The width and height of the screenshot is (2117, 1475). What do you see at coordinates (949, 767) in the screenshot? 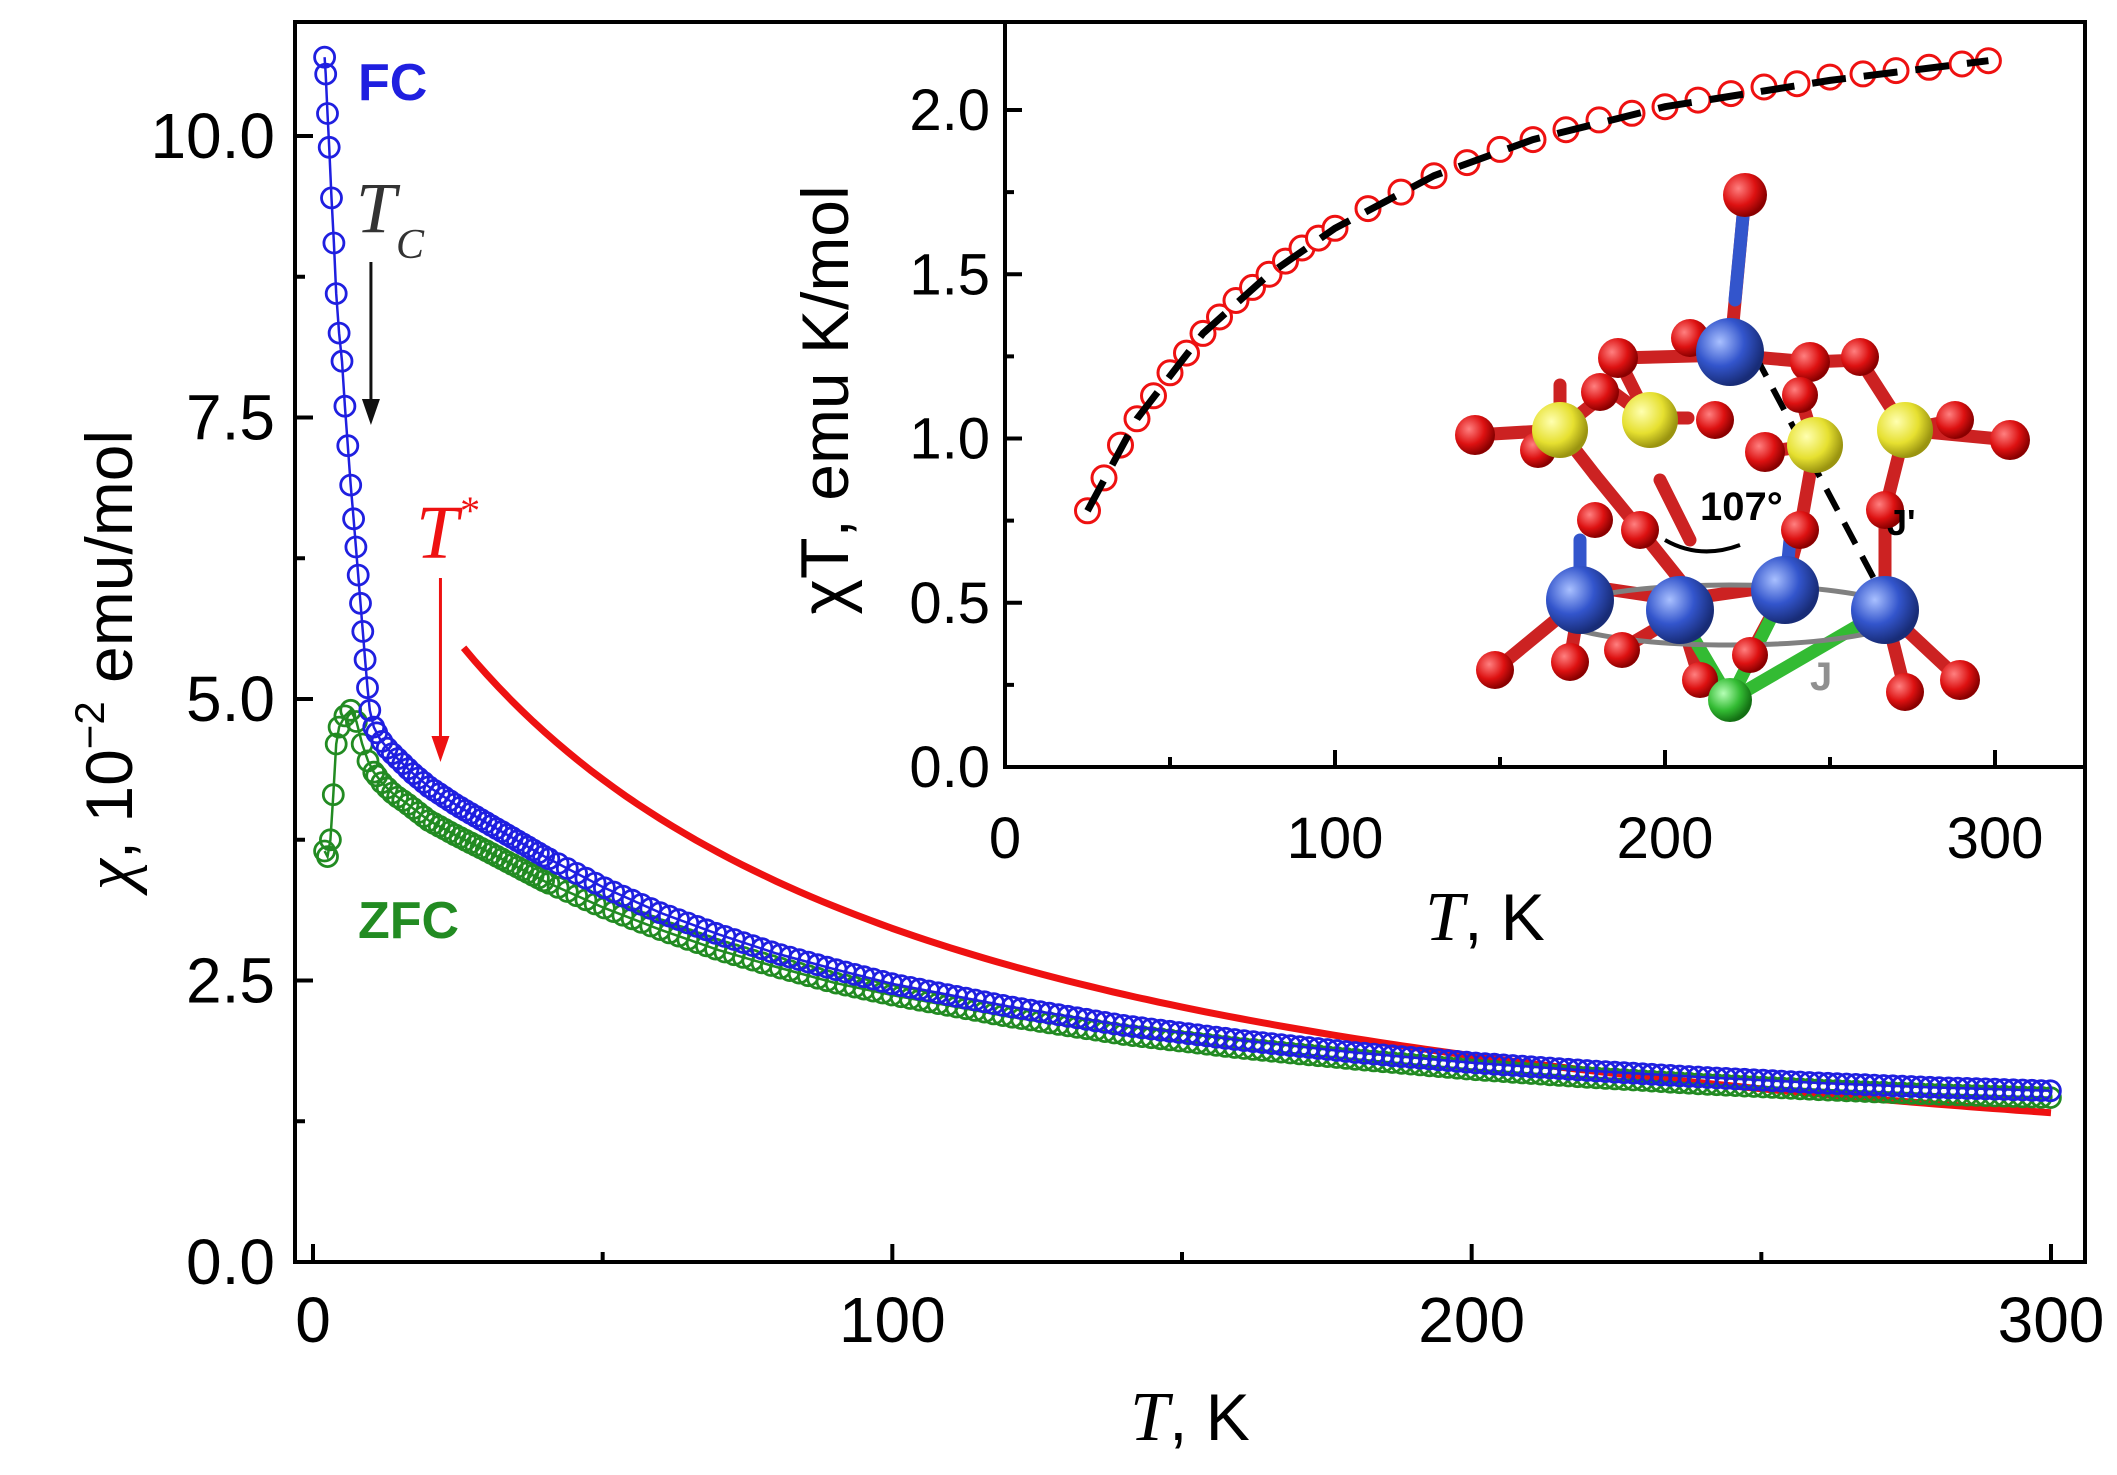
I see `inset-y-tick-label: 0.0` at bounding box center [949, 767].